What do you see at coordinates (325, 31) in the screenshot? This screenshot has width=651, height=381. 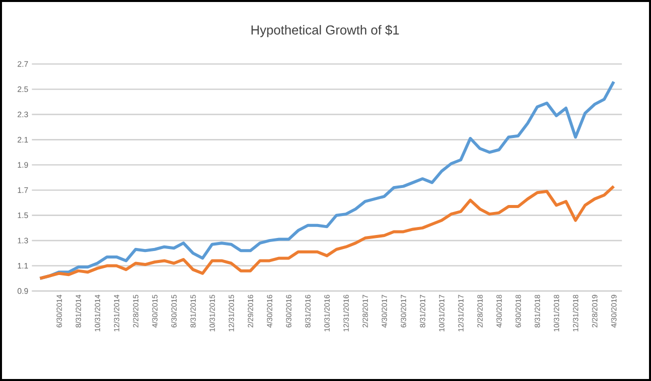 I see `chart-title: Hypothetical Growth of $1` at bounding box center [325, 31].